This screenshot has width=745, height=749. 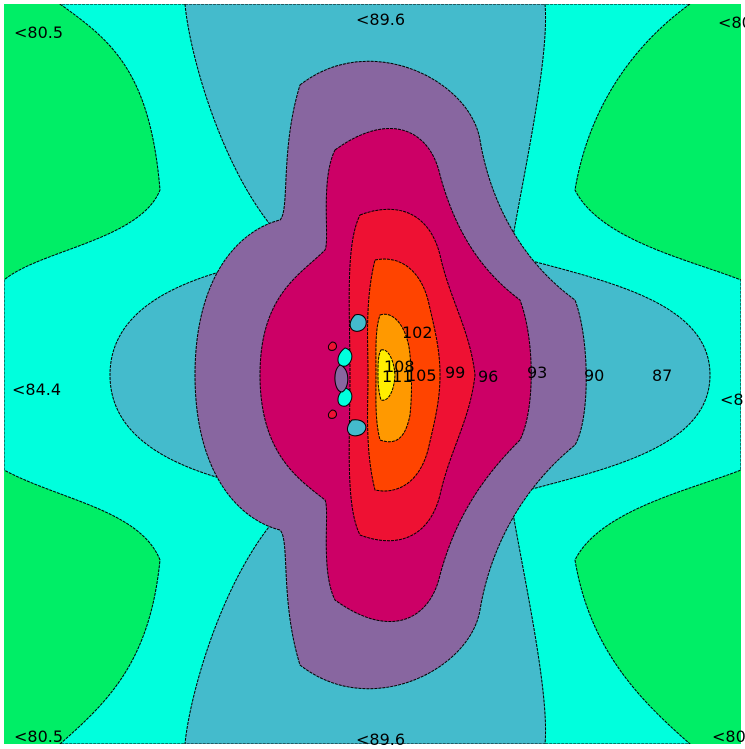 What do you see at coordinates (731, 22) in the screenshot?
I see `contour-label-2: <80` at bounding box center [731, 22].